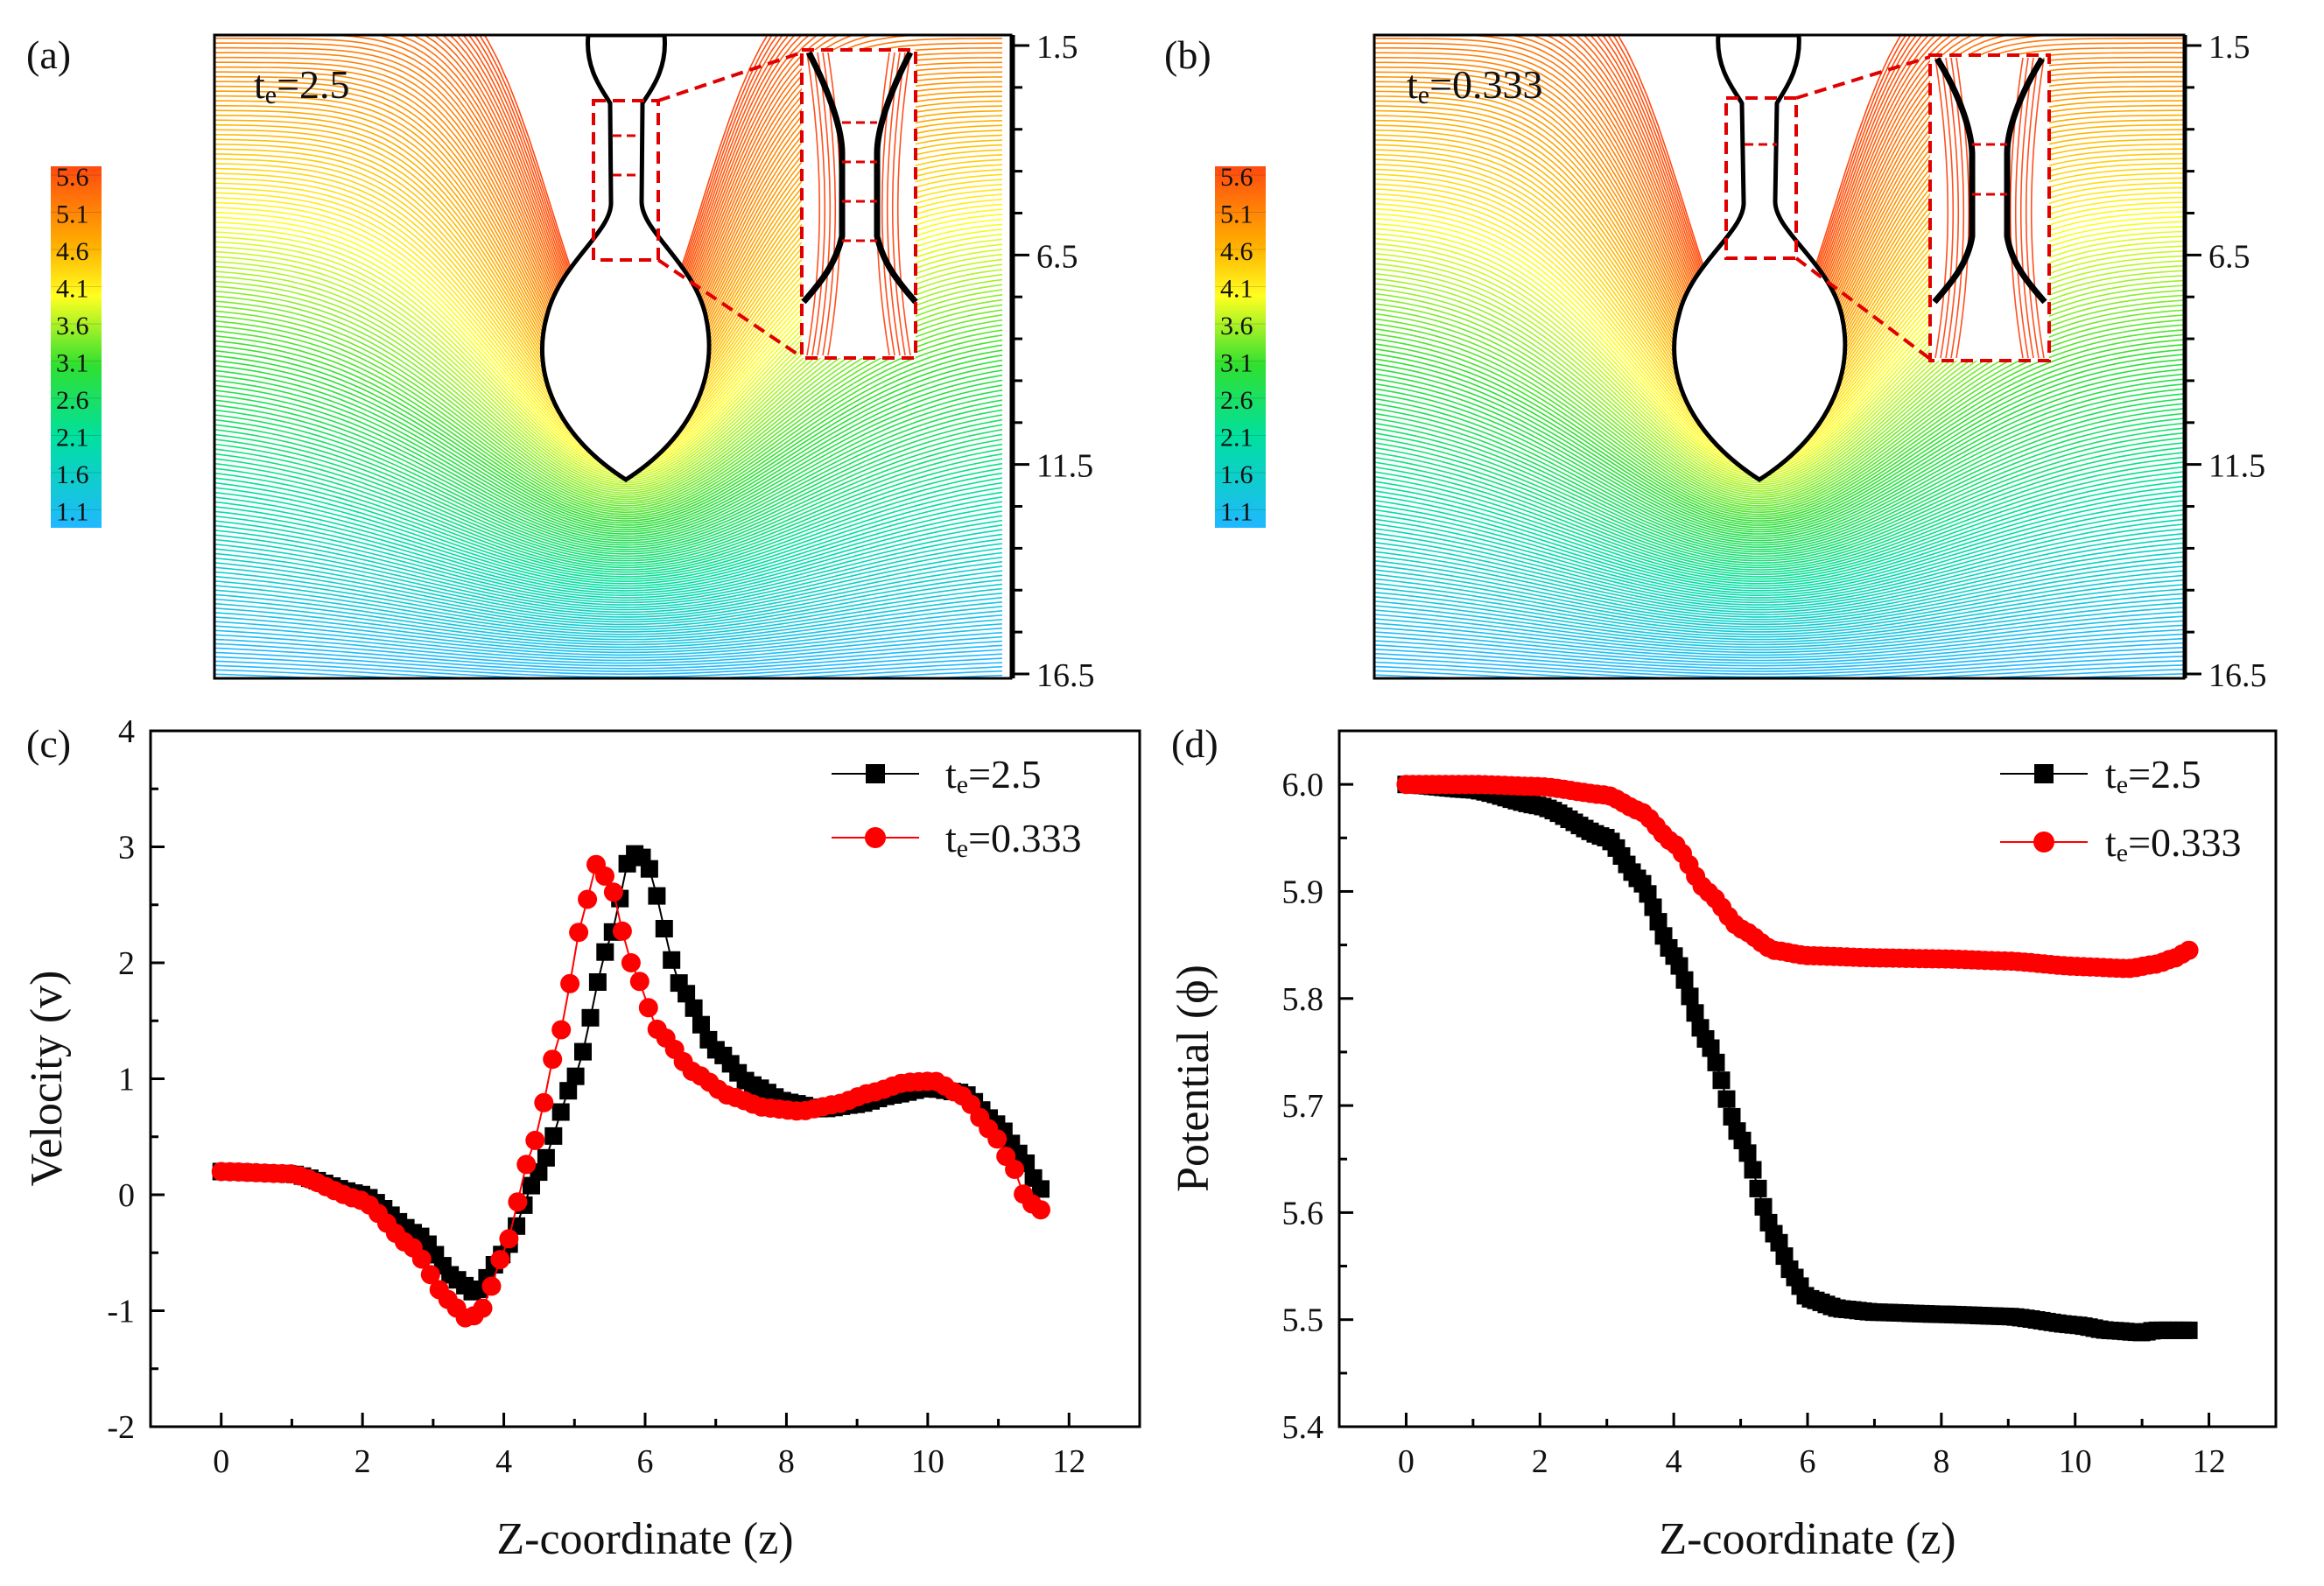 The height and width of the screenshot is (1586, 2324). I want to click on colorbar-tick-label: 3.1, so click(72, 363).